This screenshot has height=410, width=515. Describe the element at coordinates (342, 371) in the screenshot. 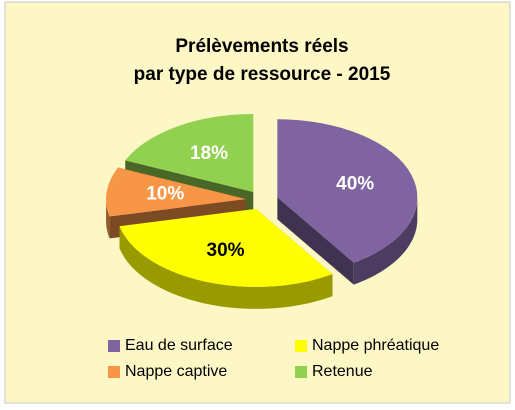

I see `legend-label: Retenue` at that location.